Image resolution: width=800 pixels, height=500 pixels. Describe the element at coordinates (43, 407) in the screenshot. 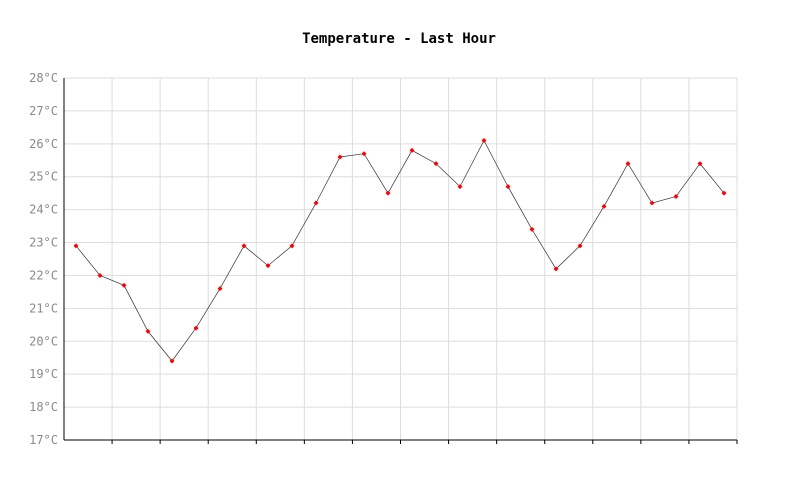

I see `y-tick-label: 18°C` at that location.